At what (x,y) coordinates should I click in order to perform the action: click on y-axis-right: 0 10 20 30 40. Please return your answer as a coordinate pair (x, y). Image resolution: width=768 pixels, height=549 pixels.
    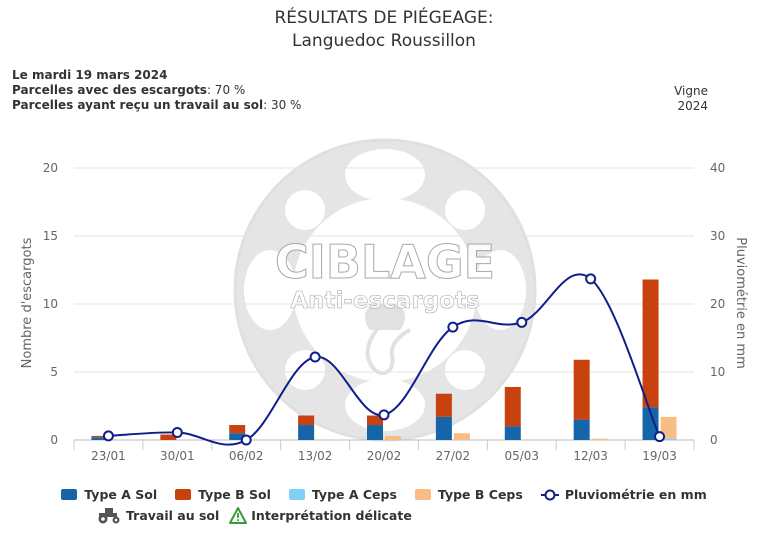
    Looking at the image, I should click on (717, 304).